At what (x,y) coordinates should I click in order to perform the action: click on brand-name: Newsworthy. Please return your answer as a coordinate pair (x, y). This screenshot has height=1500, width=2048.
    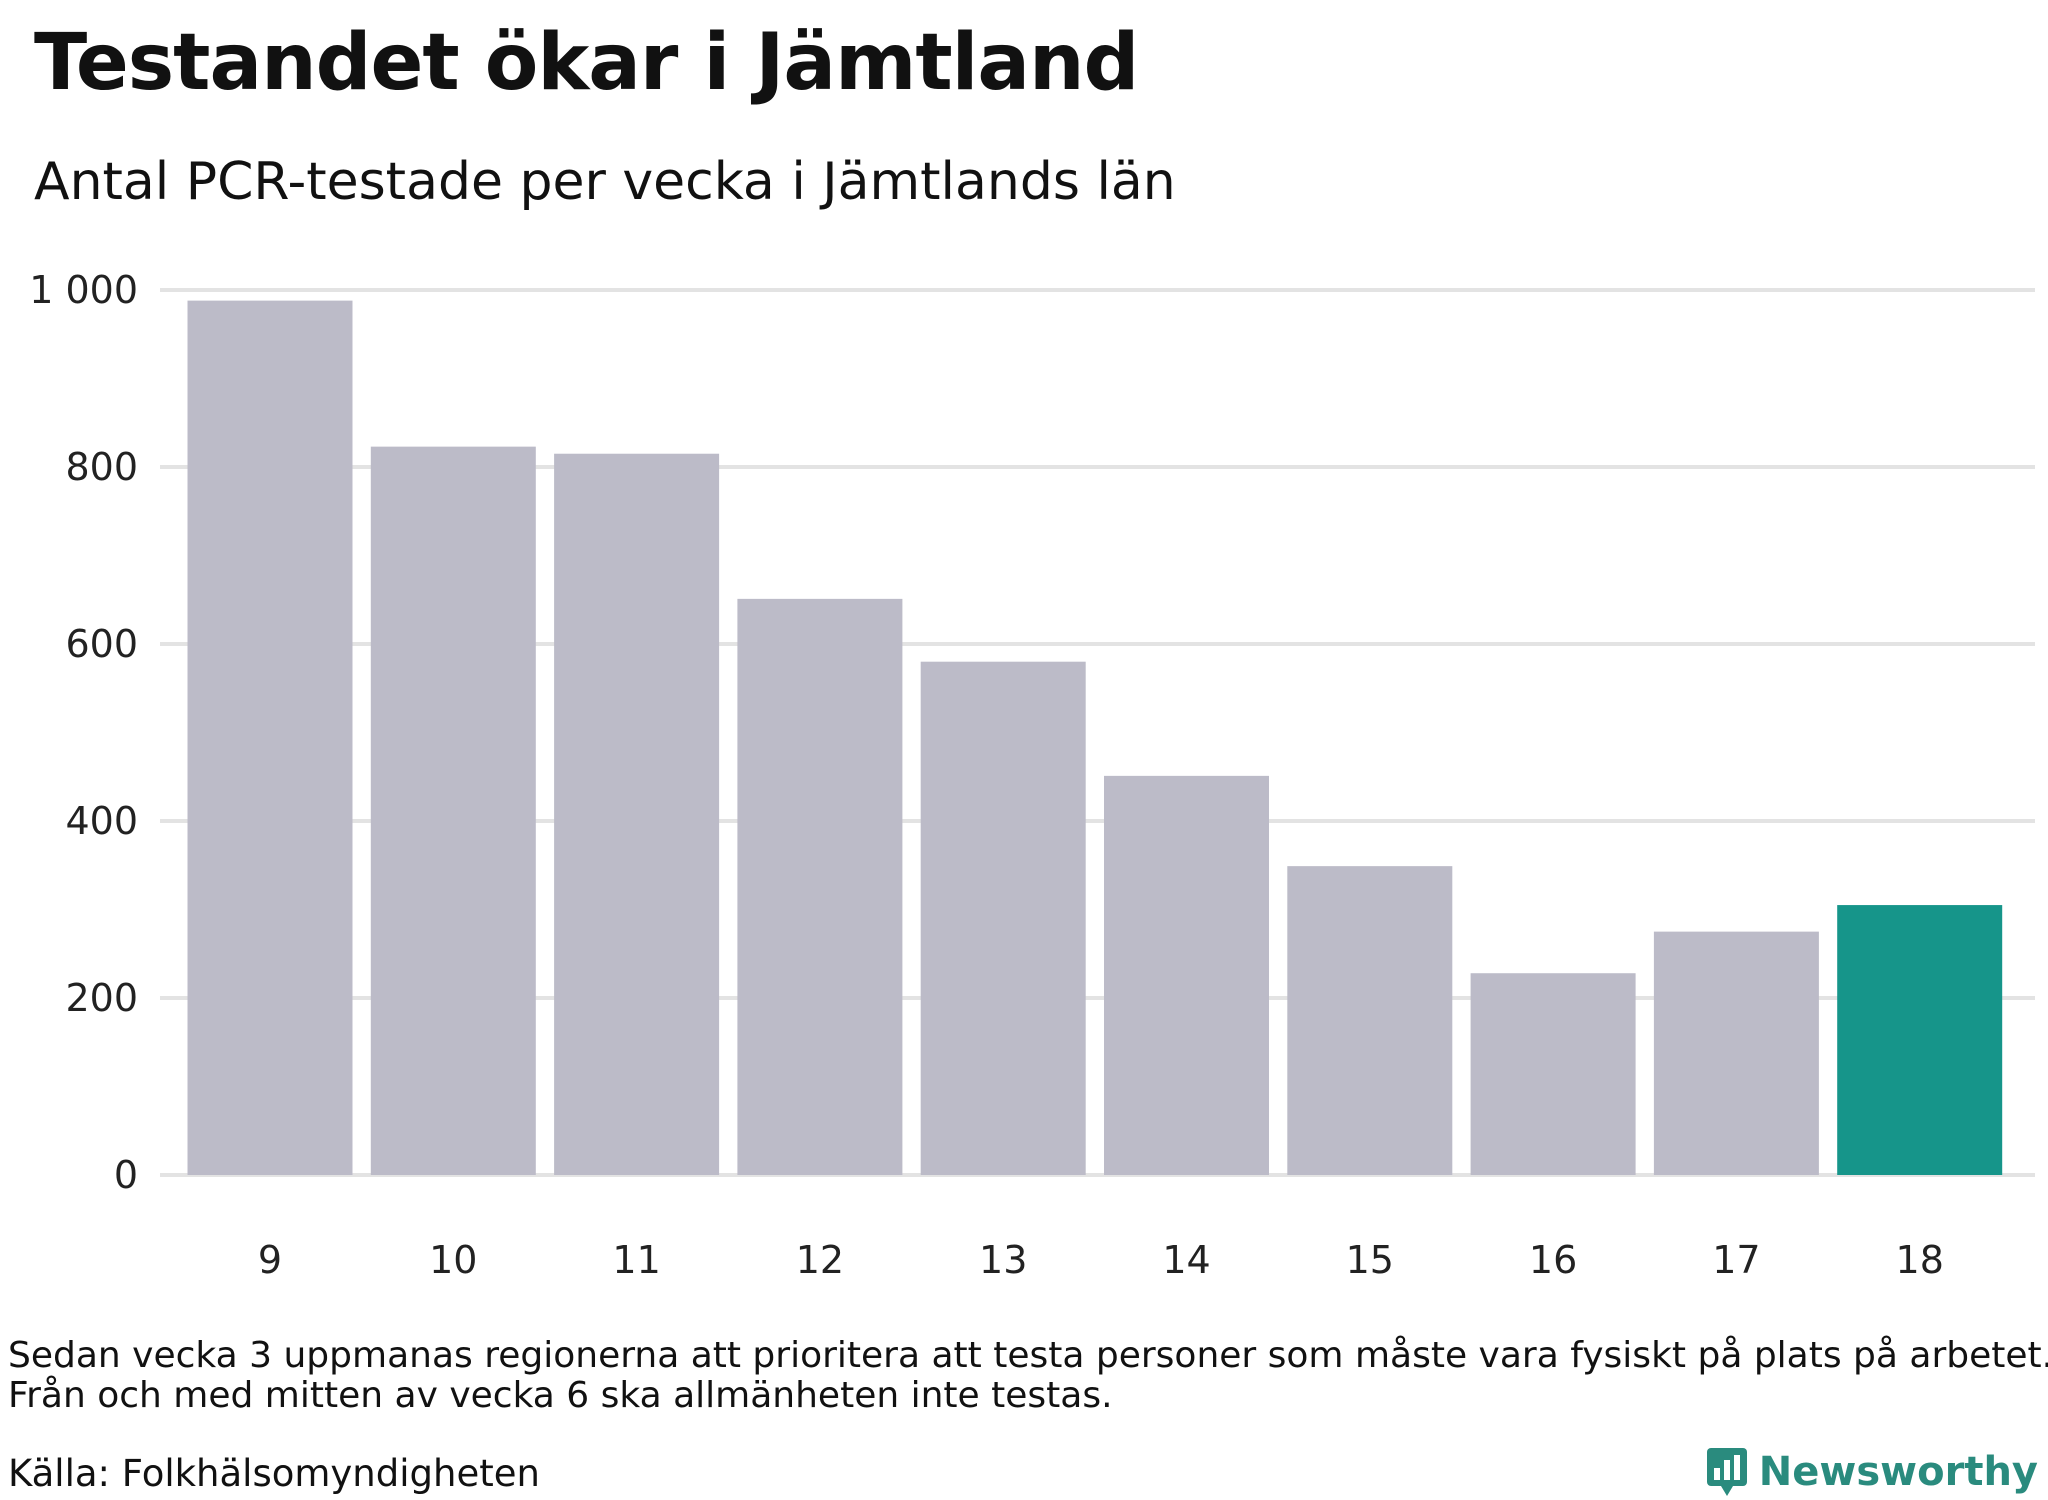
    Looking at the image, I should click on (1898, 1472).